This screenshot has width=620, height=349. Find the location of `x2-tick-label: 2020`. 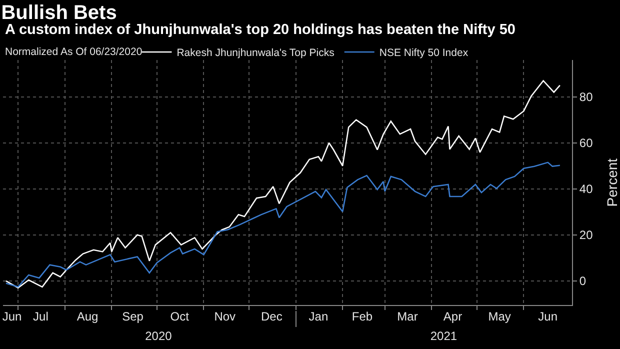

x2-tick-label: 2020 is located at coordinates (158, 336).